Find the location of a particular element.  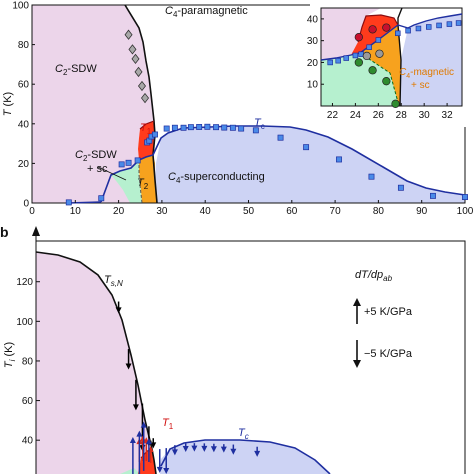

inset-x-tick-label: 22 is located at coordinates (333, 115).